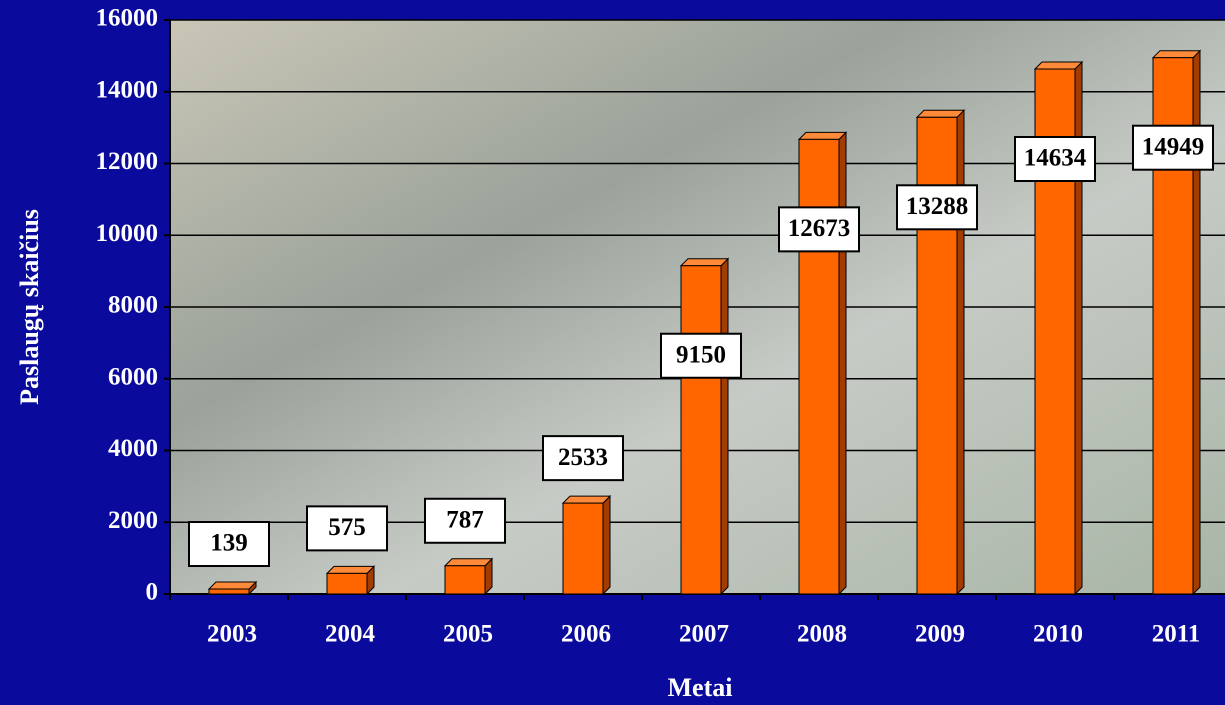 The image size is (1225, 705). I want to click on y-tick-label: 4000, so click(133, 448).